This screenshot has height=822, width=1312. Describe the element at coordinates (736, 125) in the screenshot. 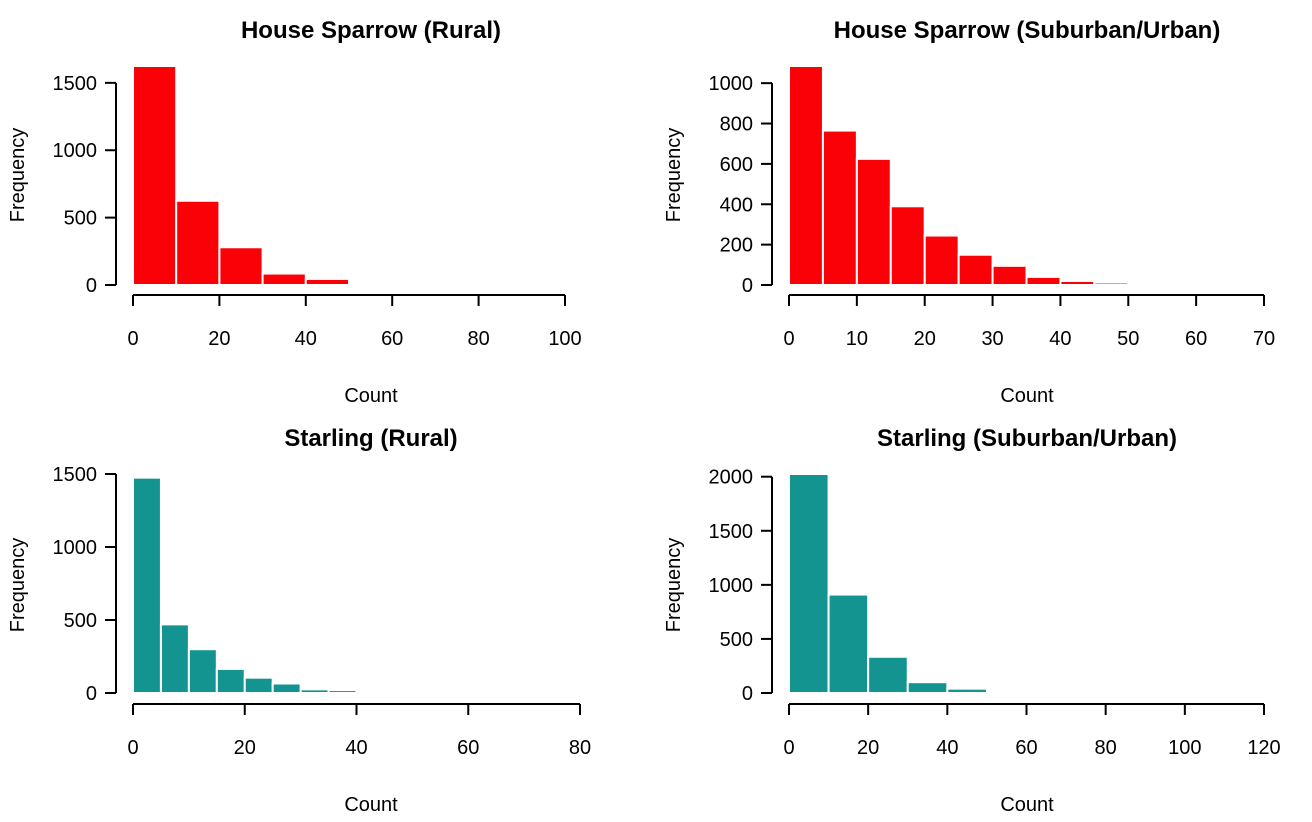

I see `y-tick-label: 800` at that location.